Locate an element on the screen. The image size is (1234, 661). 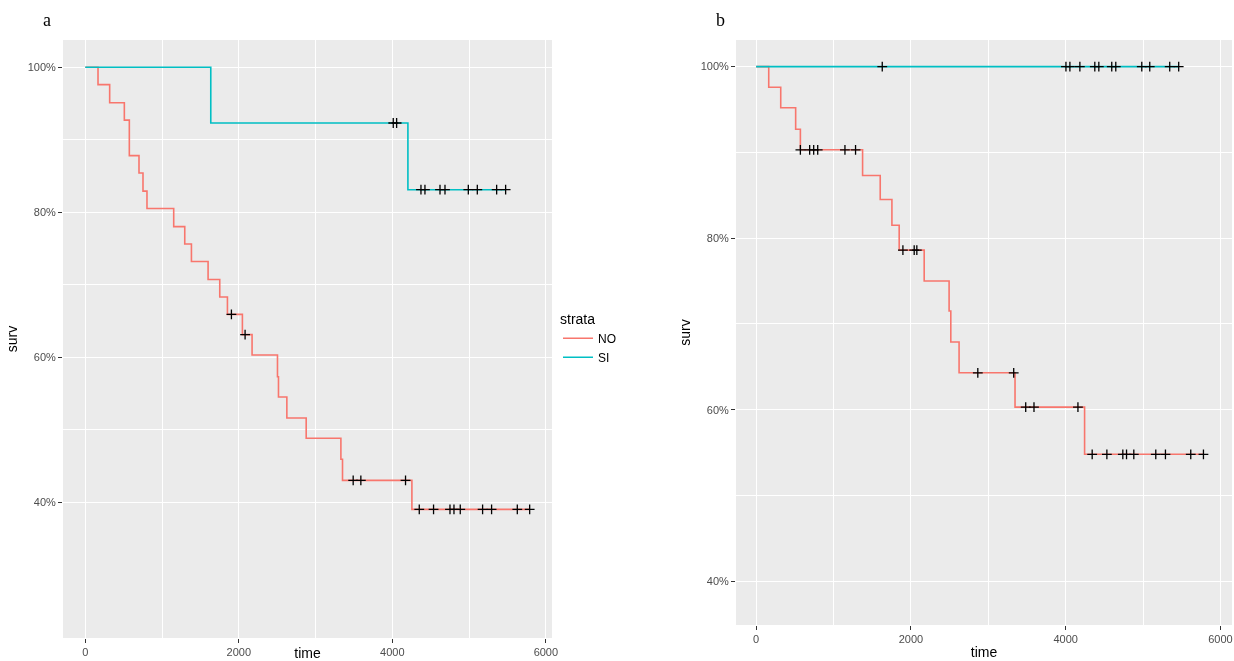
legend-label: SI is located at coordinates (604, 357).